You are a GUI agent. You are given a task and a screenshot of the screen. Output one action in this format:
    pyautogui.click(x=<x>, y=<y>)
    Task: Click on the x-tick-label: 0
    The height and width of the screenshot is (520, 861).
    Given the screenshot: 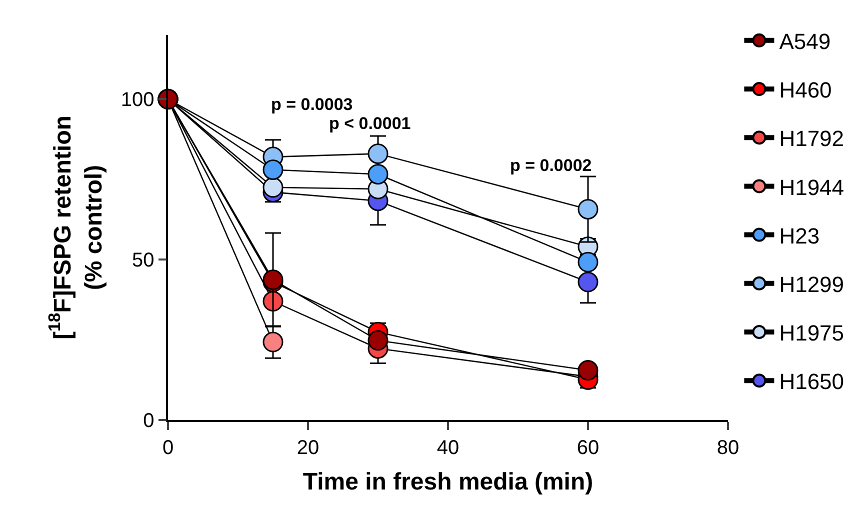 What is the action you would take?
    pyautogui.click(x=168, y=447)
    